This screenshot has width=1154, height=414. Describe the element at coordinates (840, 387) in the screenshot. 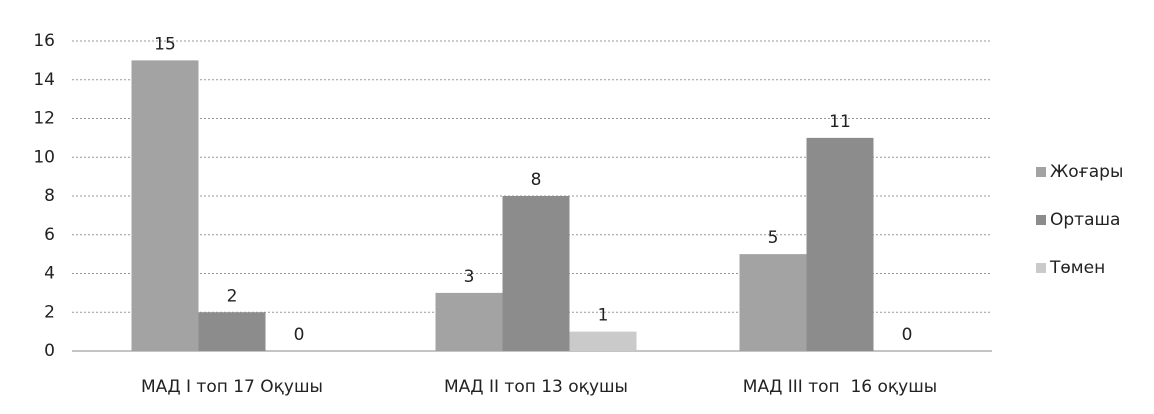

I see `x-tick-label: МАД ІІІ топ 16 оқушы` at that location.